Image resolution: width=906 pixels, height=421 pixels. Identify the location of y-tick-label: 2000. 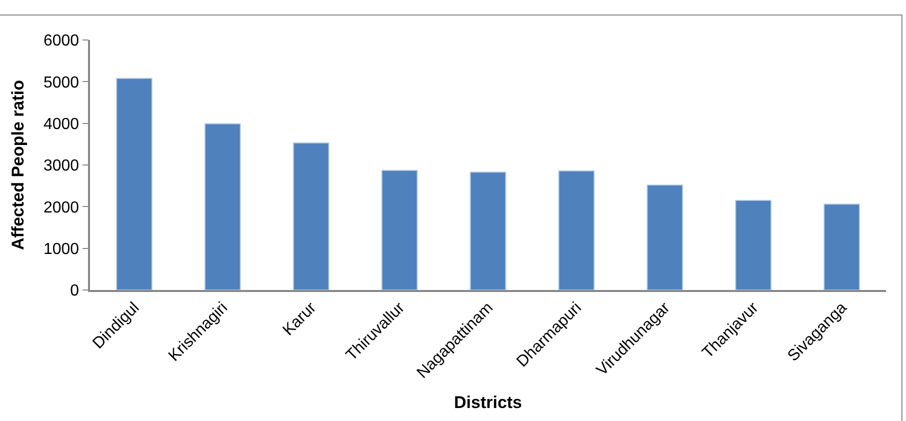
(61, 207).